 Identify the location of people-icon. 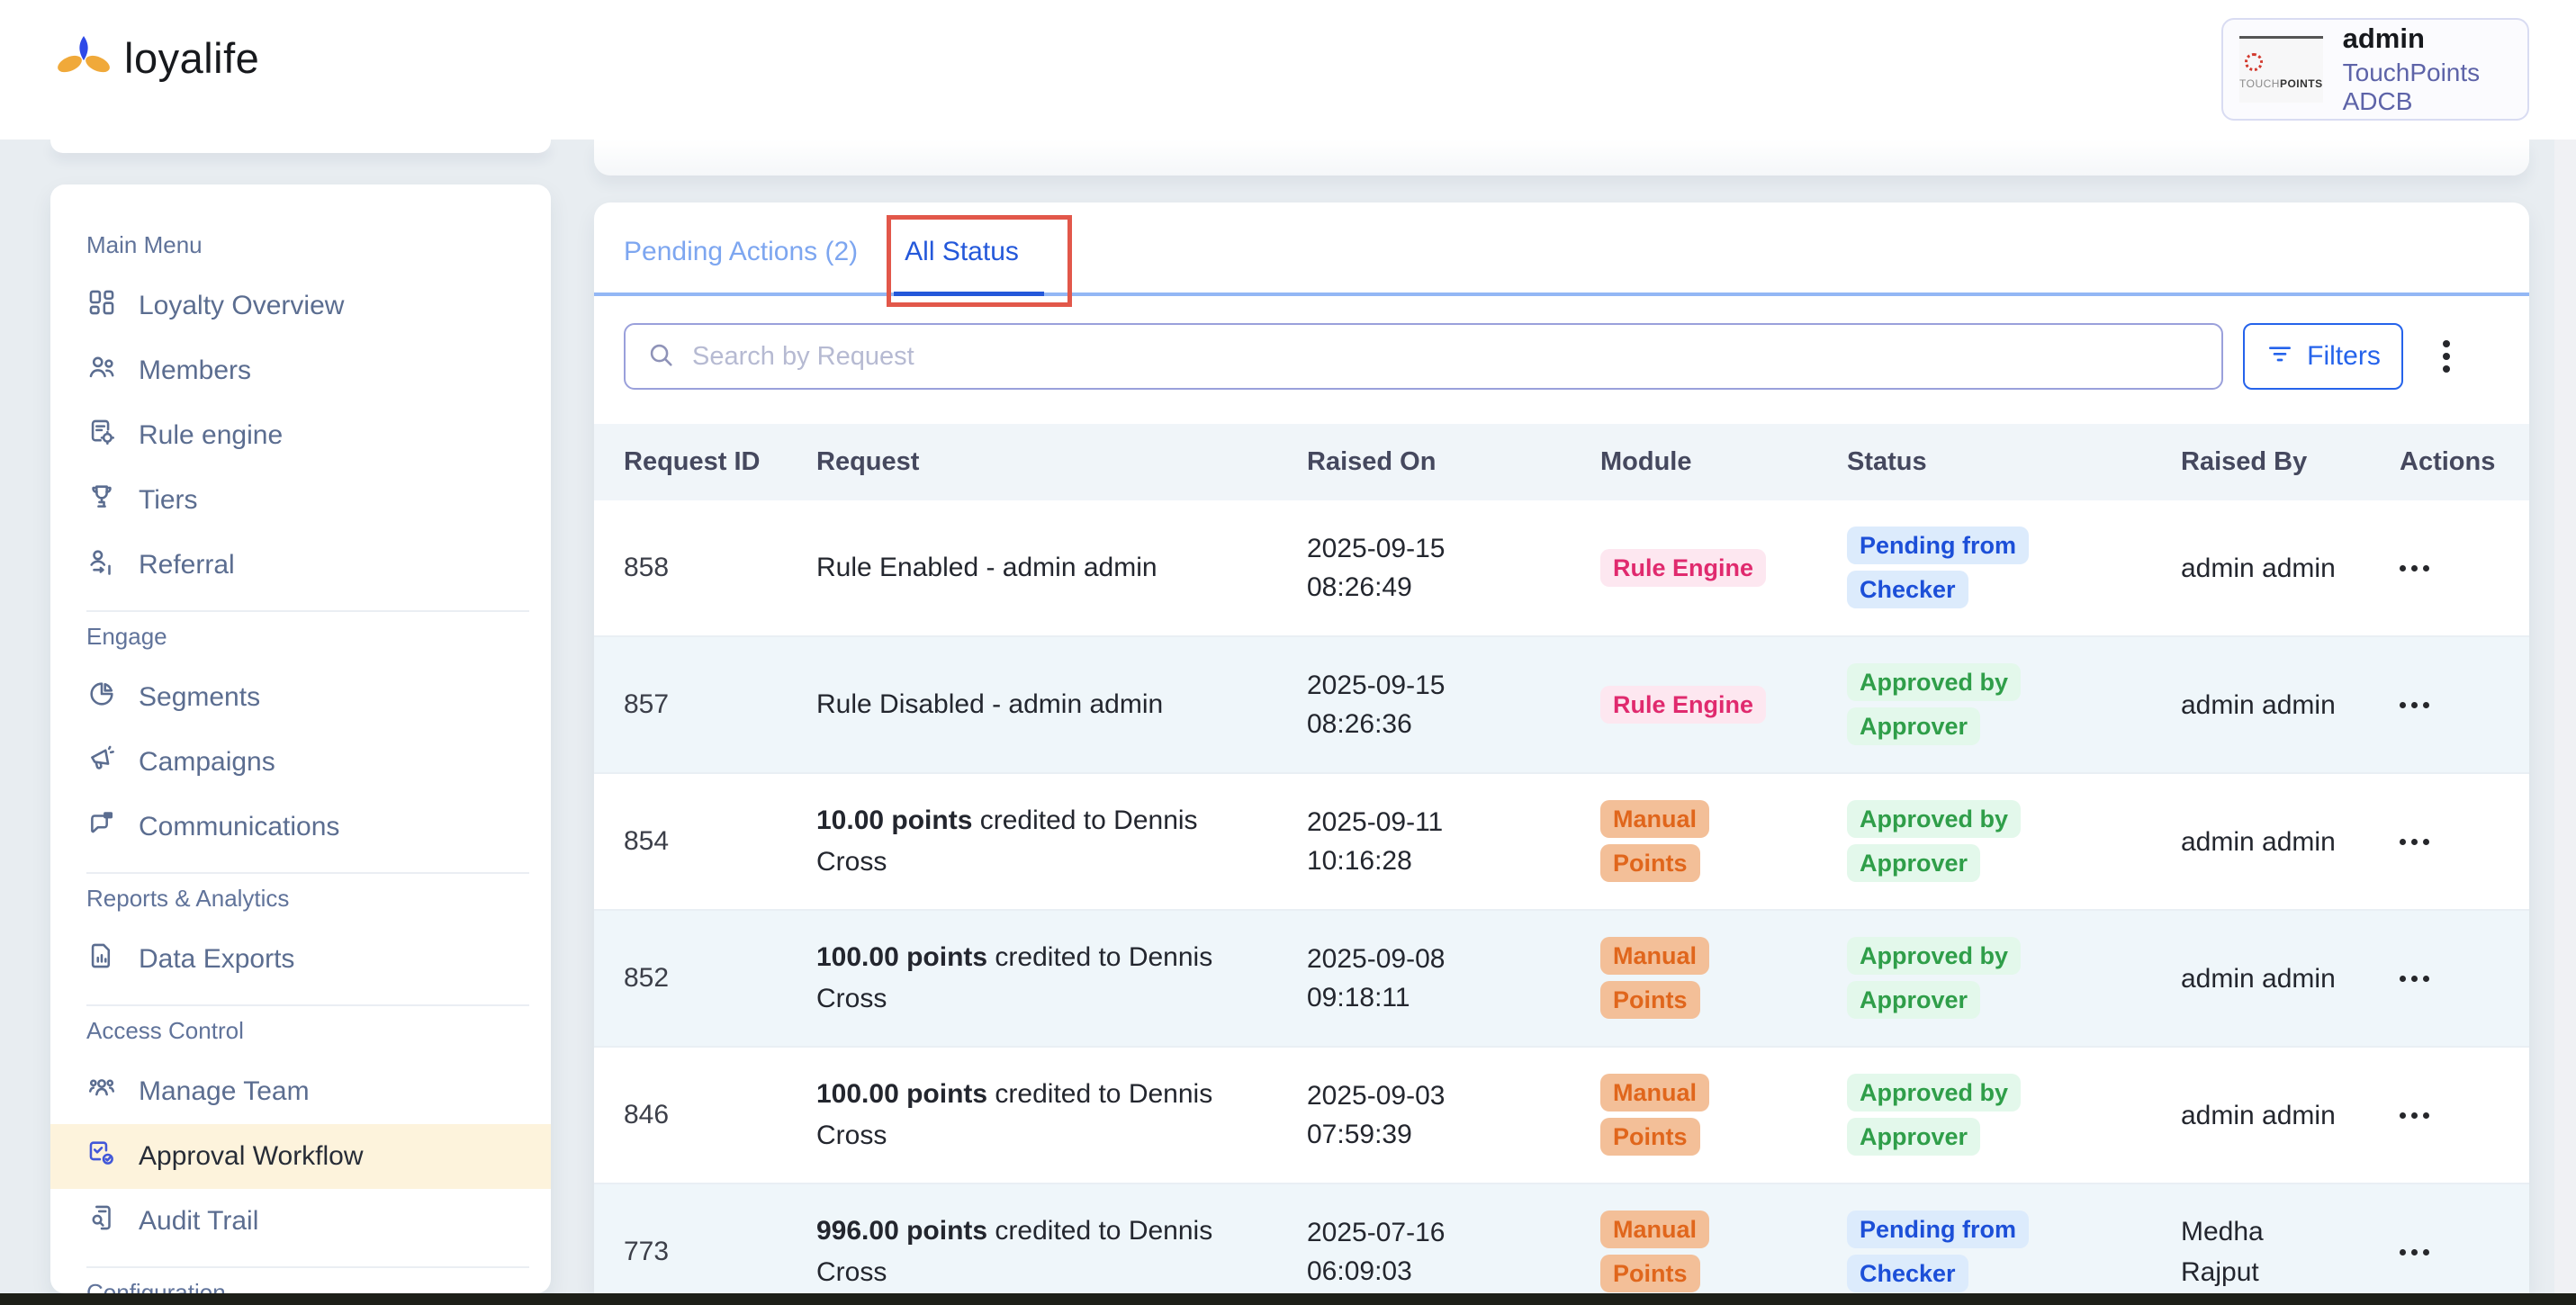
(101, 371).